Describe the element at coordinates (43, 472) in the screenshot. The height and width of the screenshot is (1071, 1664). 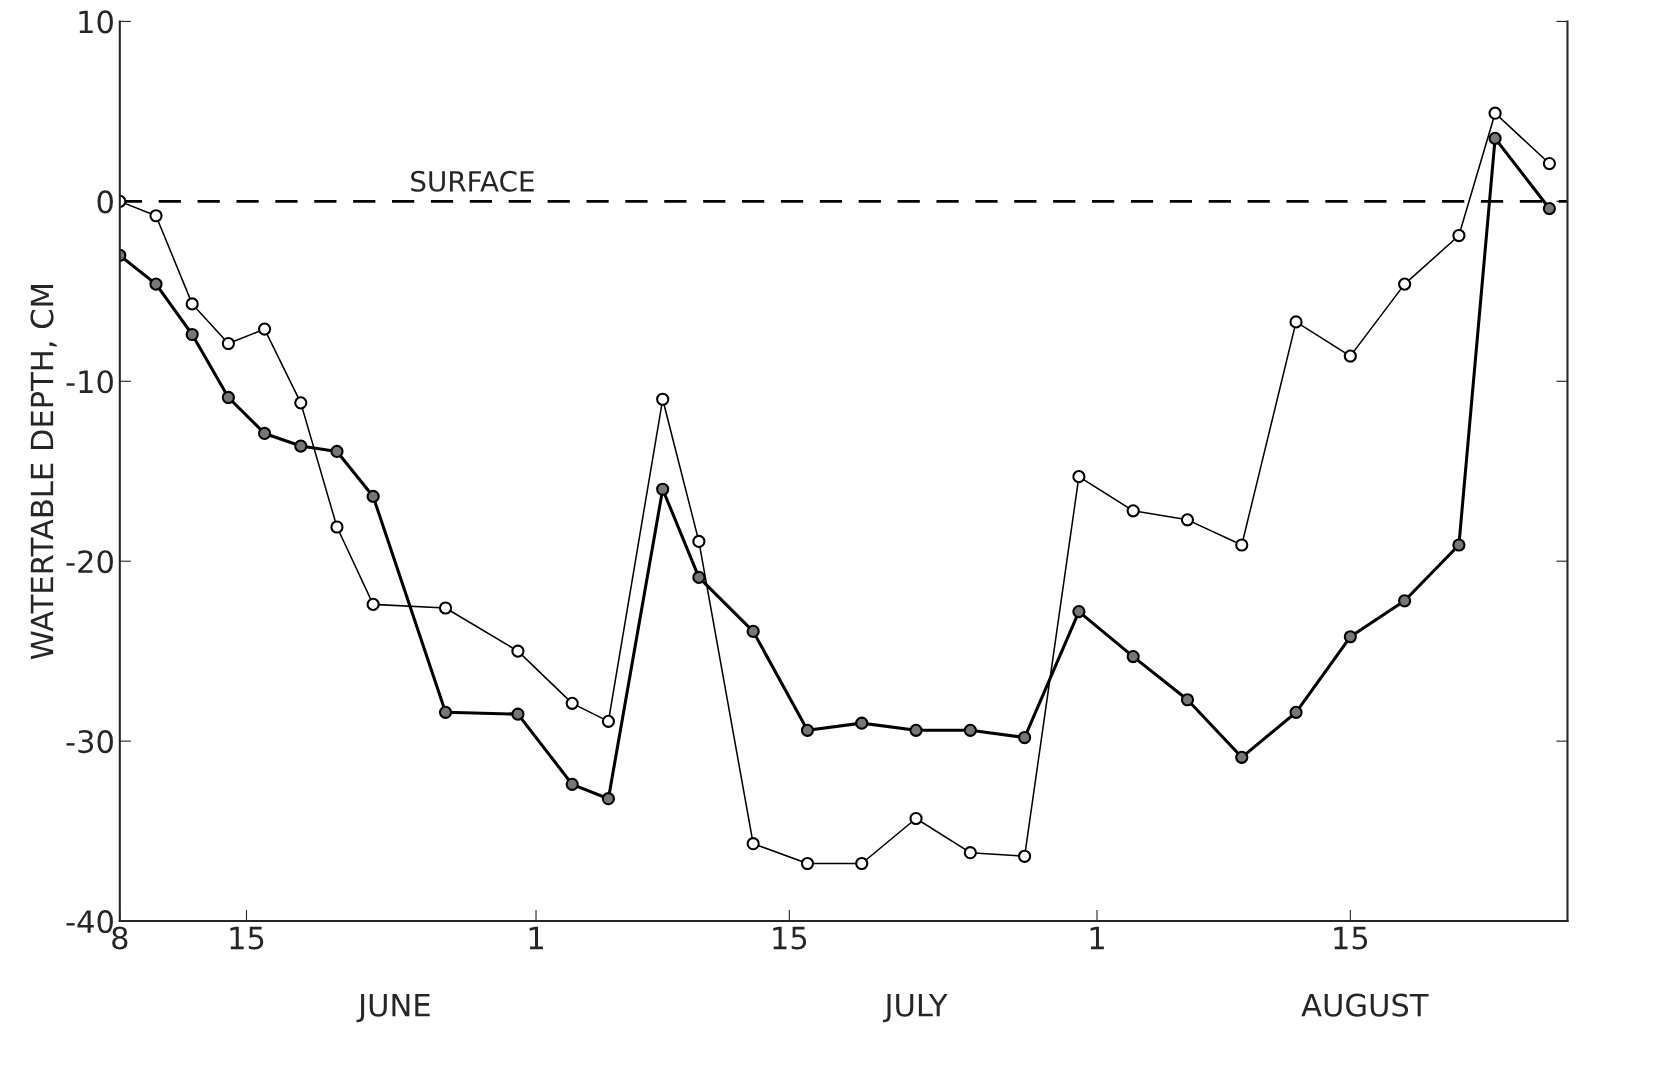
I see `y-axis-title: WATERTABLE DEPTH, CM` at that location.